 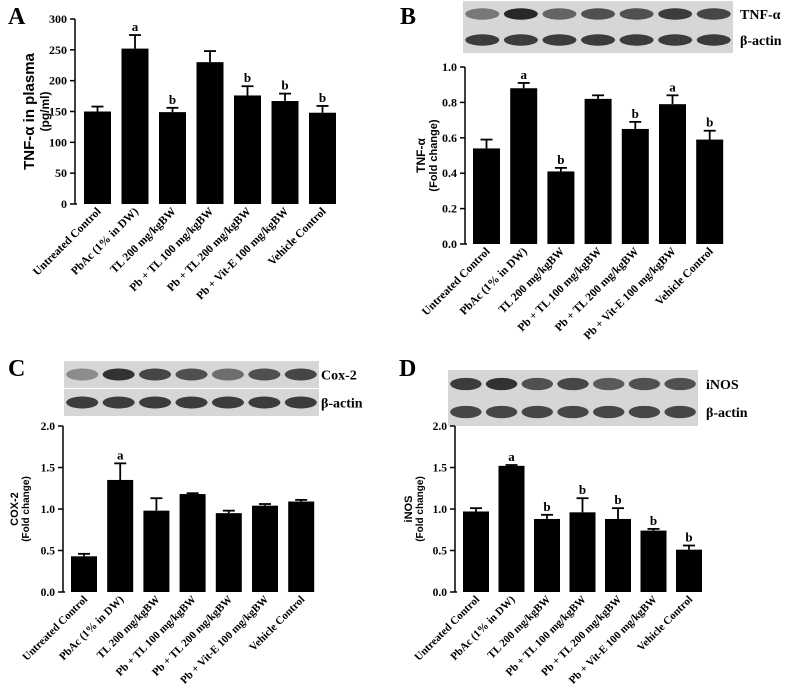 What do you see at coordinates (449, 173) in the screenshot?
I see `y-tick-label: 0.4` at bounding box center [449, 173].